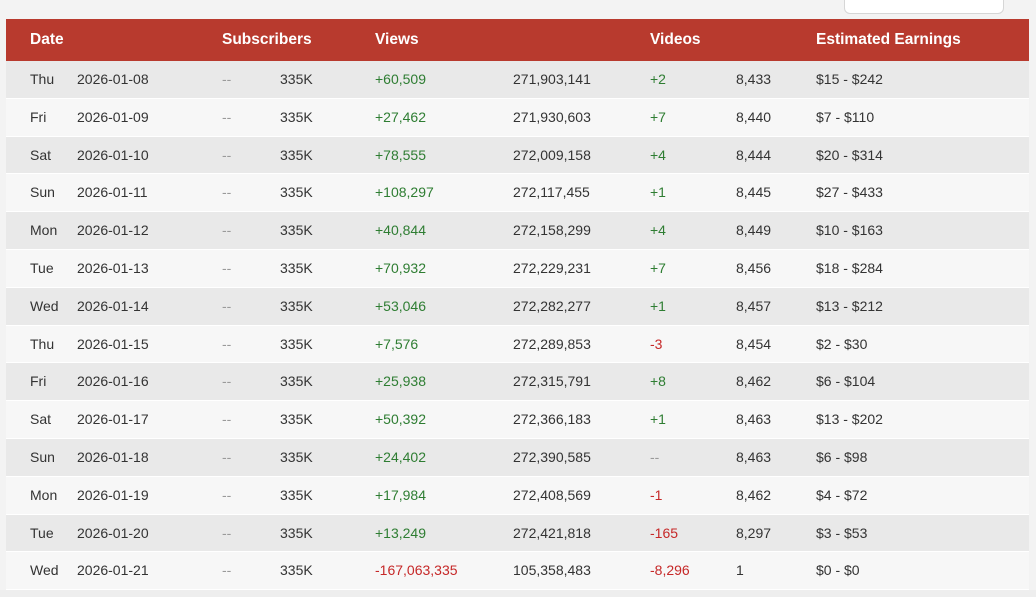 This screenshot has height=597, width=1036. Describe the element at coordinates (754, 154) in the screenshot. I see `videos-total-cell: 8,444` at that location.